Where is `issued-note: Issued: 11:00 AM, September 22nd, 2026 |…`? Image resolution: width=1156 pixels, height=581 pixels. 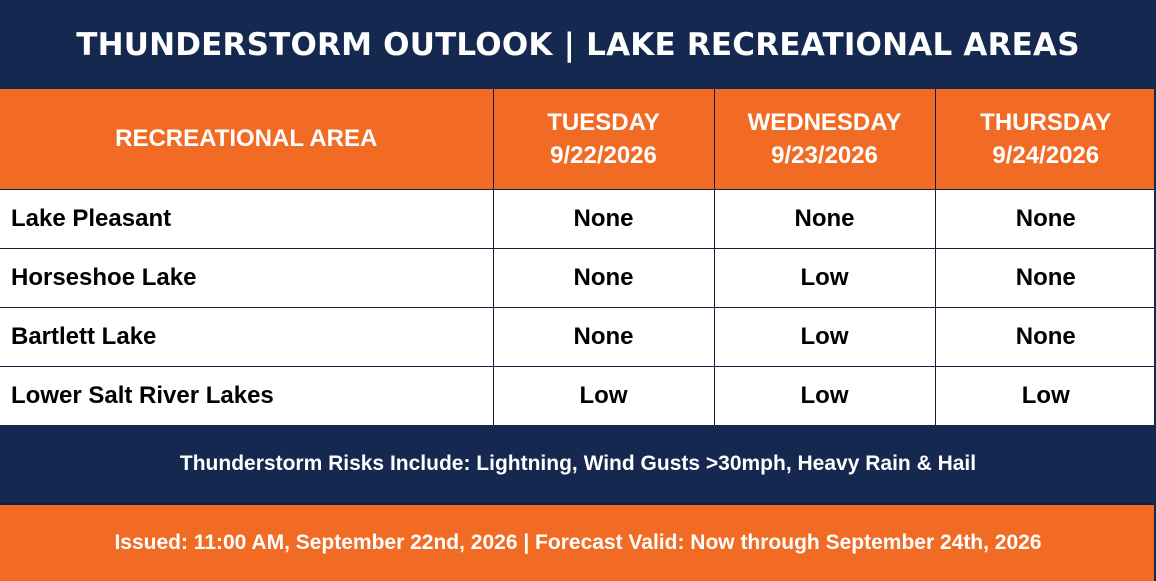
issued-note: Issued: 11:00 AM, September 22nd, 2026 |… is located at coordinates (578, 542).